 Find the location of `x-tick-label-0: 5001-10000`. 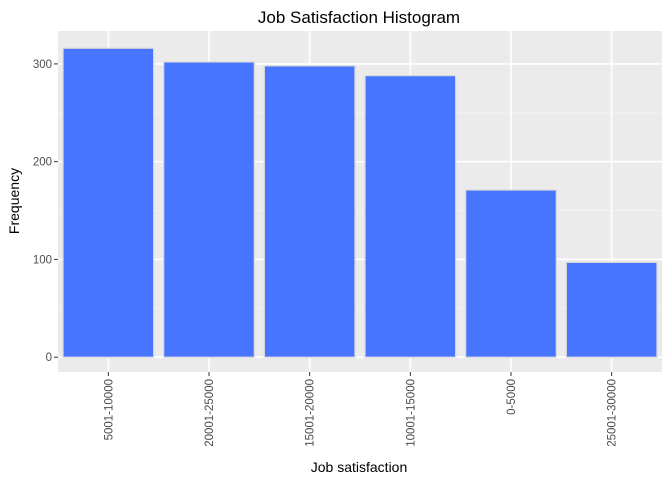

x-tick-label-0: 5001-10000 is located at coordinates (109, 409).